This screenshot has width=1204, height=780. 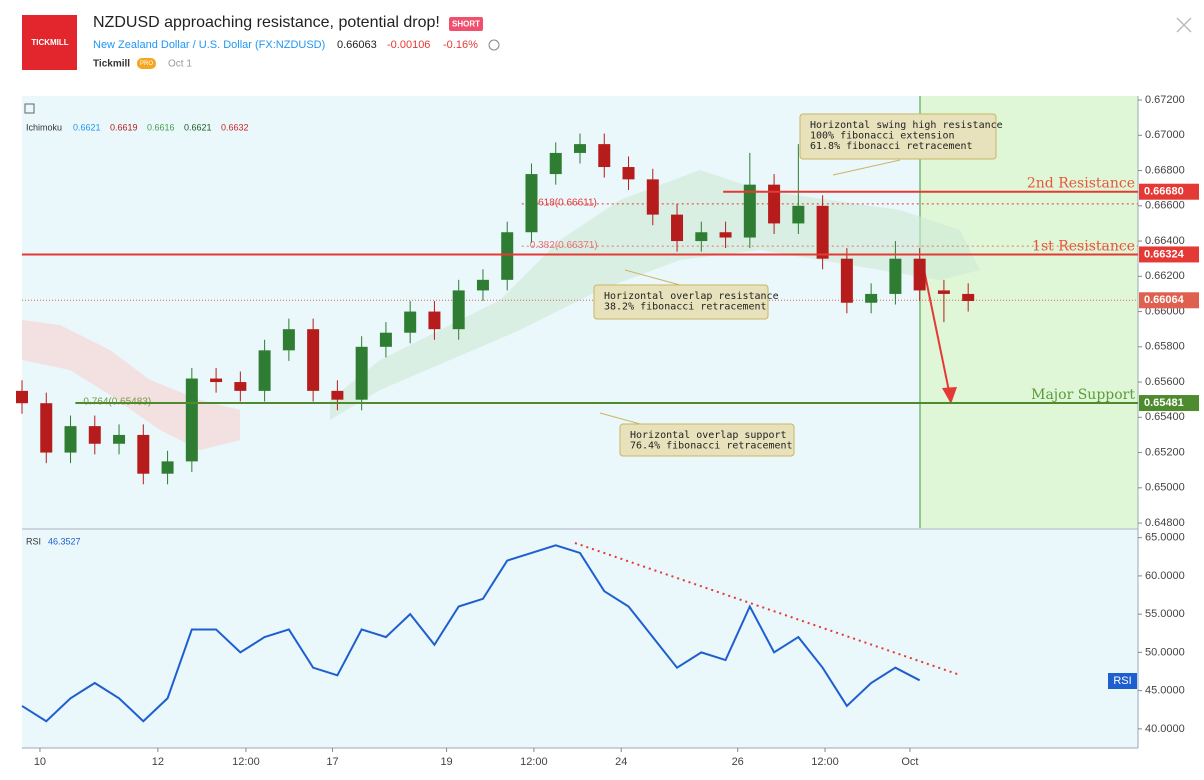 What do you see at coordinates (161, 127) in the screenshot?
I see `indicator-value: 0.6616` at bounding box center [161, 127].